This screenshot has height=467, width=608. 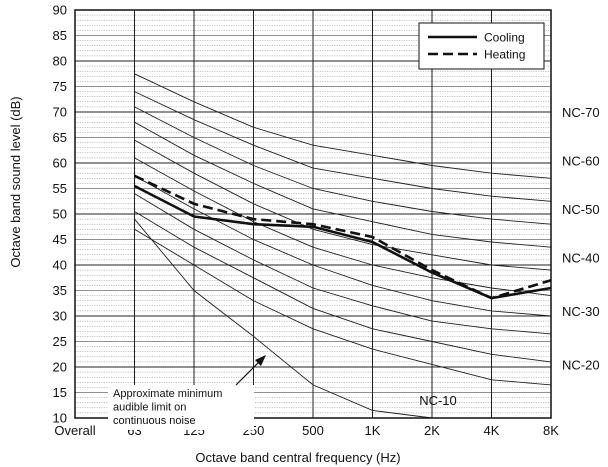 What do you see at coordinates (15, 181) in the screenshot?
I see `y-axis-label: Octave band sound level (dB)` at bounding box center [15, 181].